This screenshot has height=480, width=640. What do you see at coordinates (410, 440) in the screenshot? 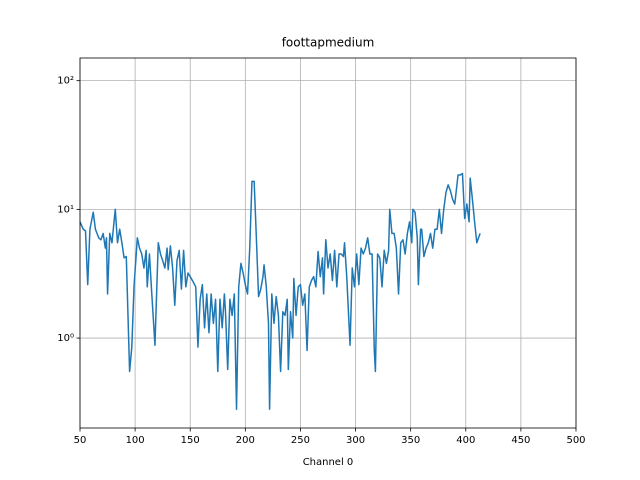
I see `x-tick-label: 350` at bounding box center [410, 440].